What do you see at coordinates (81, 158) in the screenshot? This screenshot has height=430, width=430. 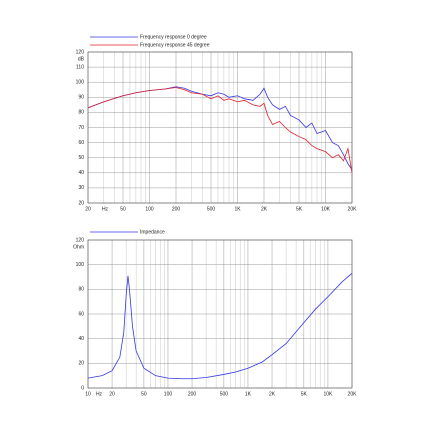 I see `y-tick-label: 50` at bounding box center [81, 158].